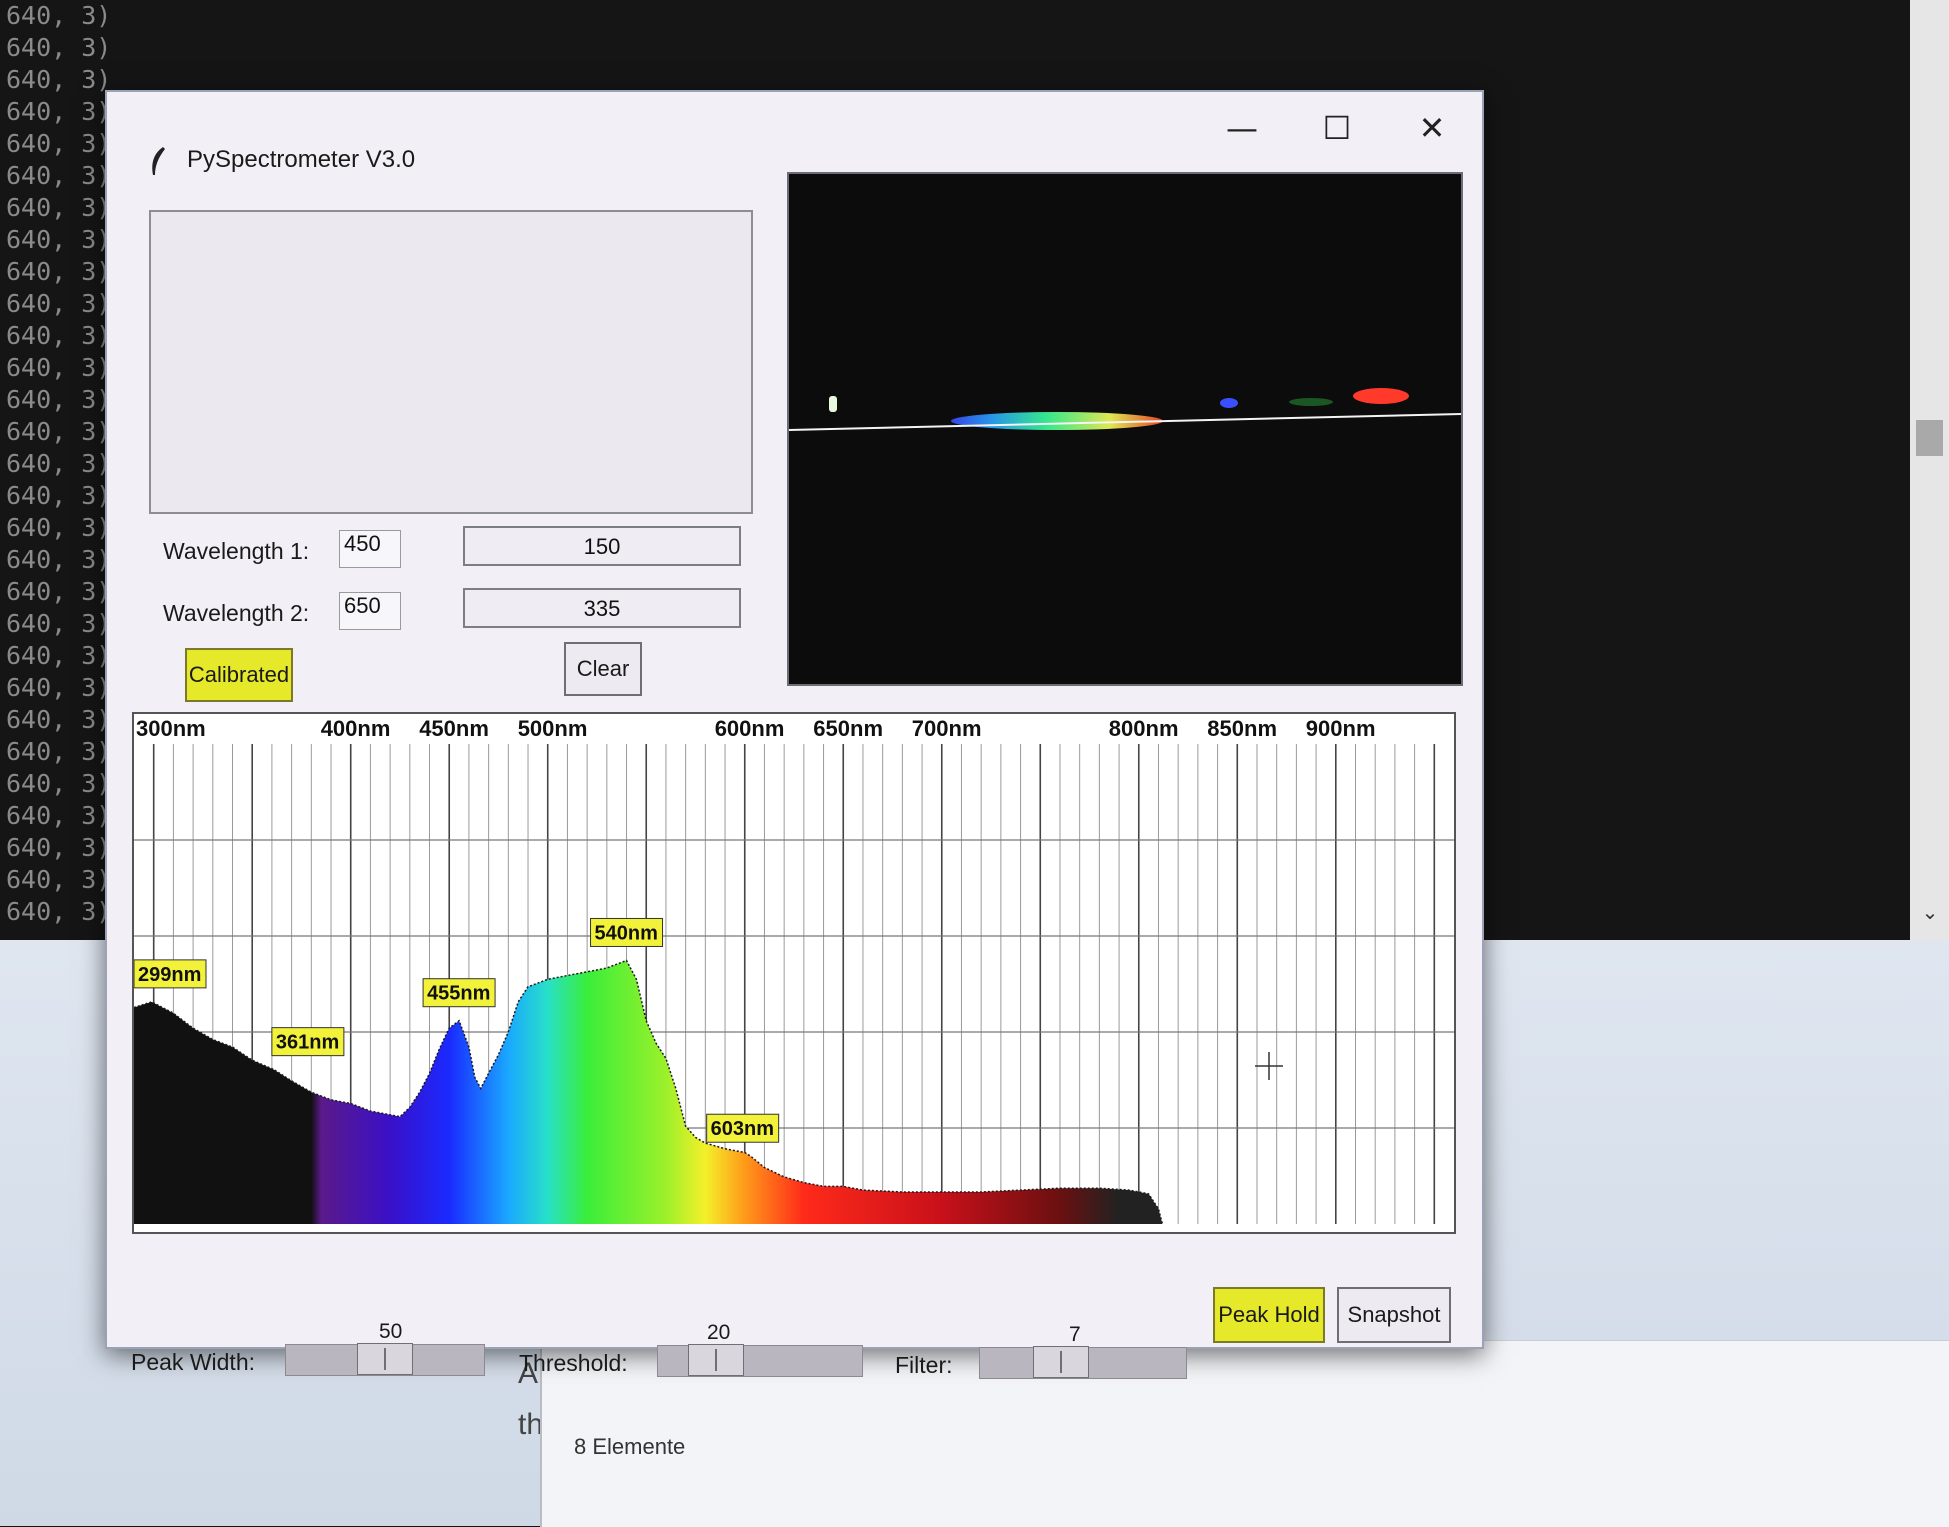 The width and height of the screenshot is (1949, 1527). Describe the element at coordinates (1144, 728) in the screenshot. I see `x-tick-label: 800nm` at that location.